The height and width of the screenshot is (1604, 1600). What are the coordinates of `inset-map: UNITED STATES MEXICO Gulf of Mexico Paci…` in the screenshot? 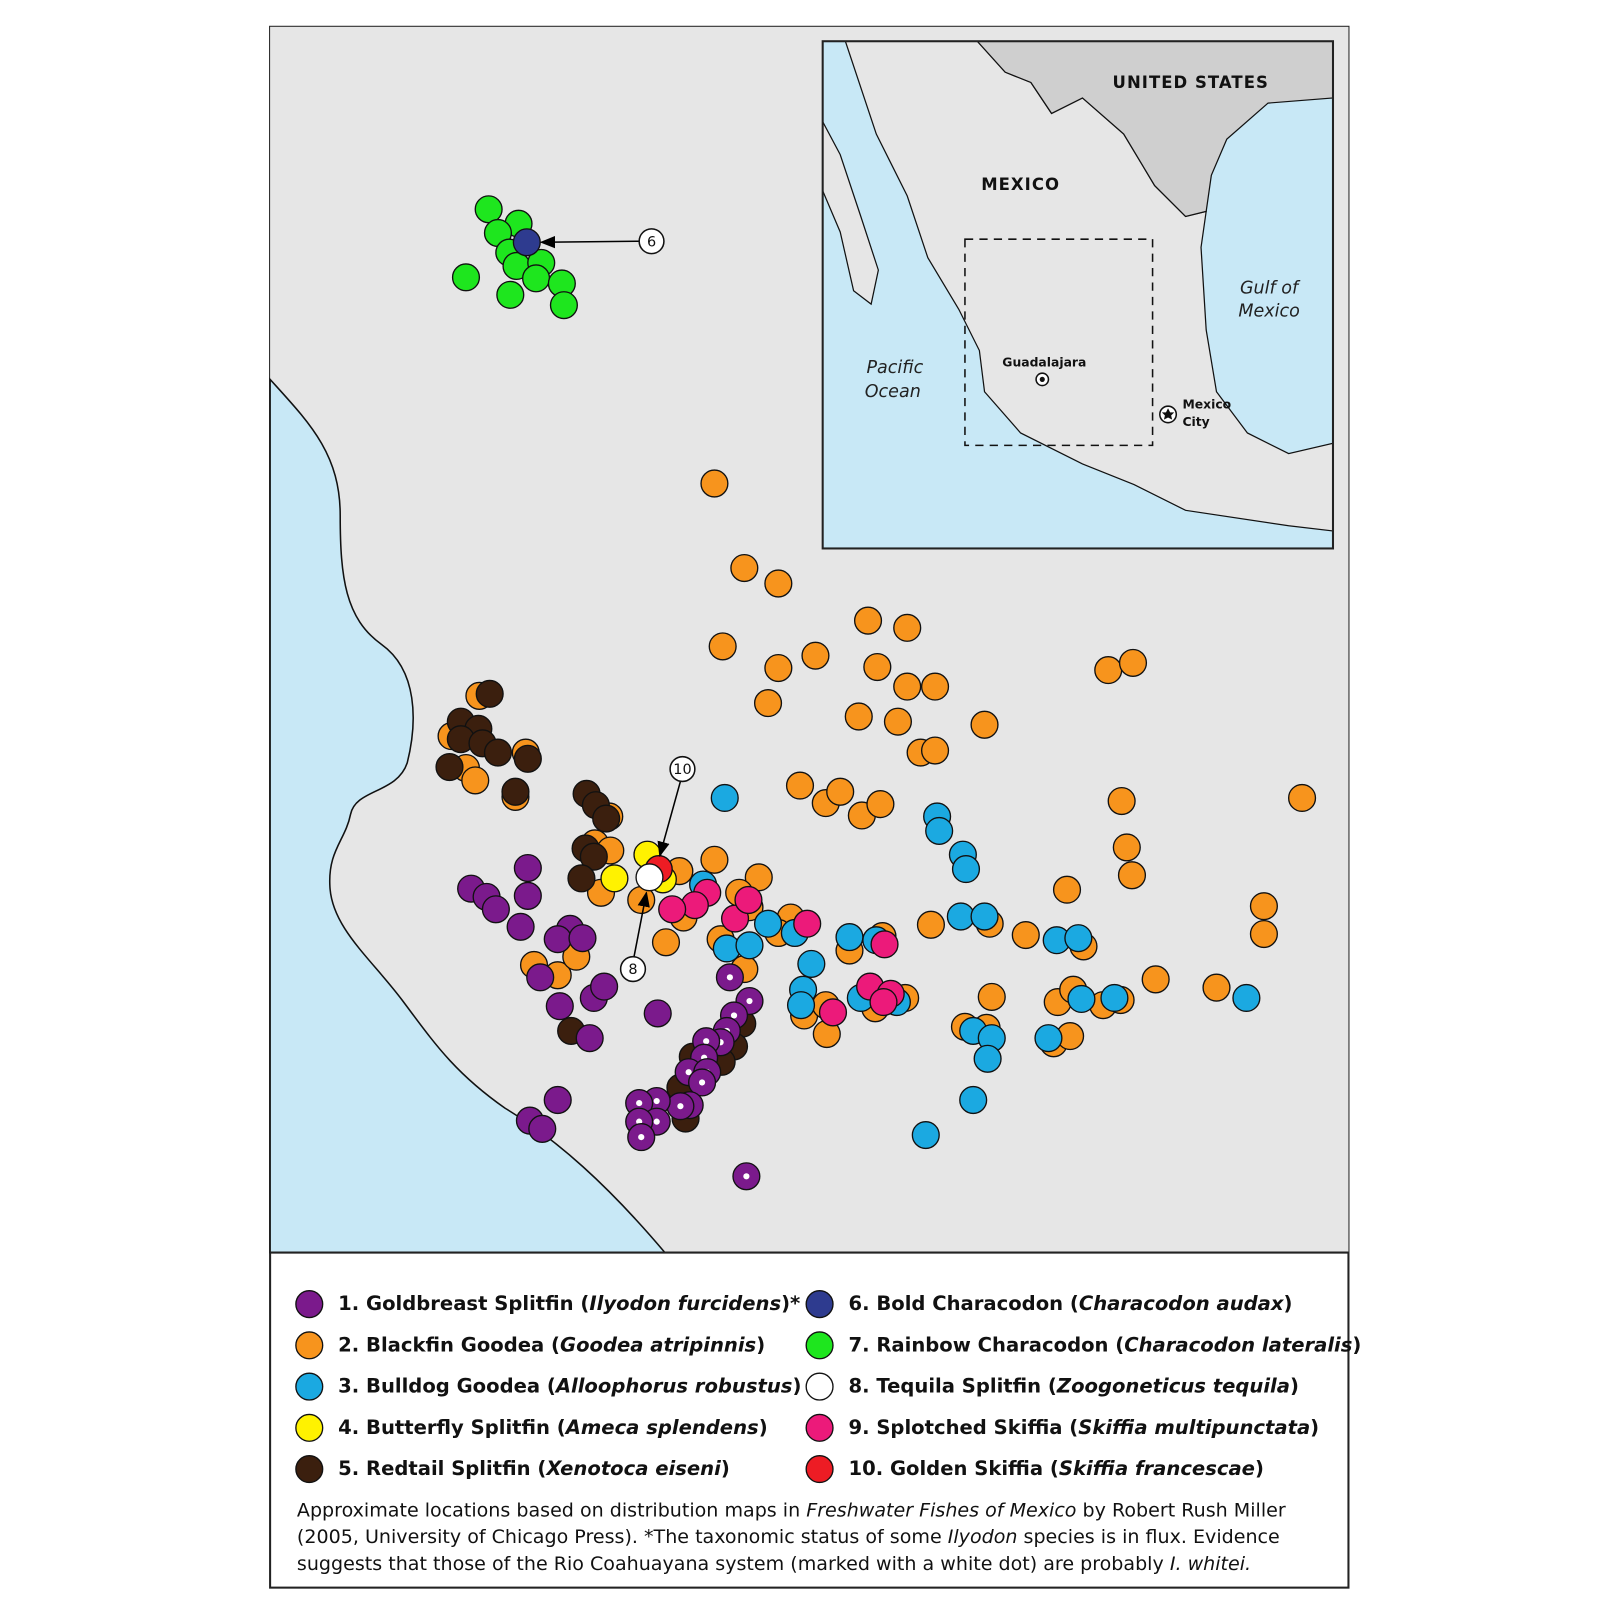 It's located at (1078, 295).